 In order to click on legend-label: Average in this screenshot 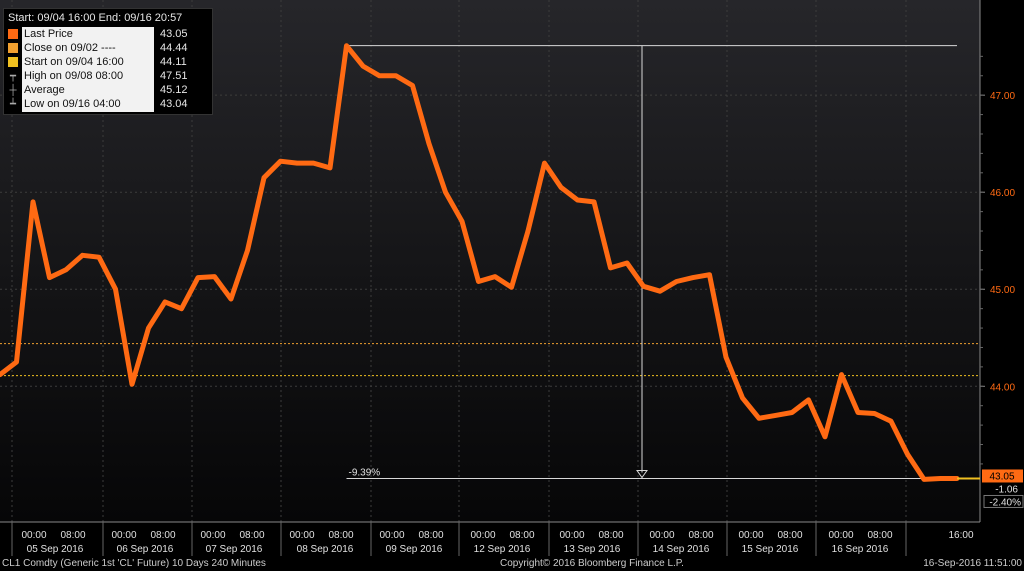, I will do `click(88, 90)`.